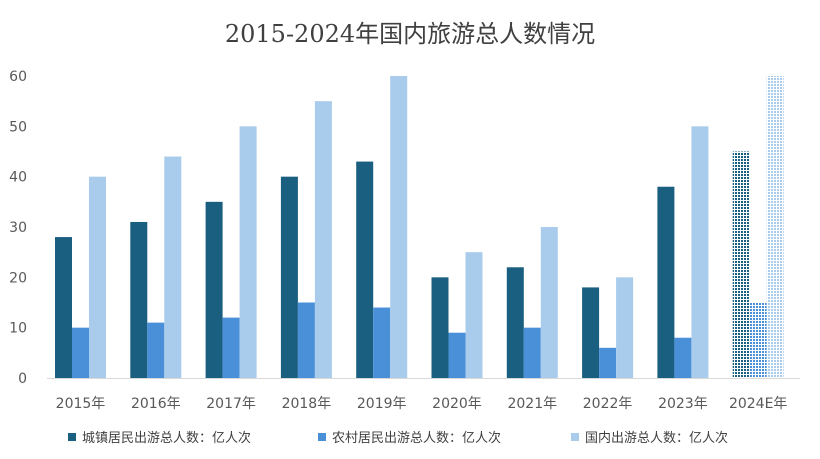  I want to click on chart-title: 2015-2024年国内旅游总人数情况, so click(410, 34).